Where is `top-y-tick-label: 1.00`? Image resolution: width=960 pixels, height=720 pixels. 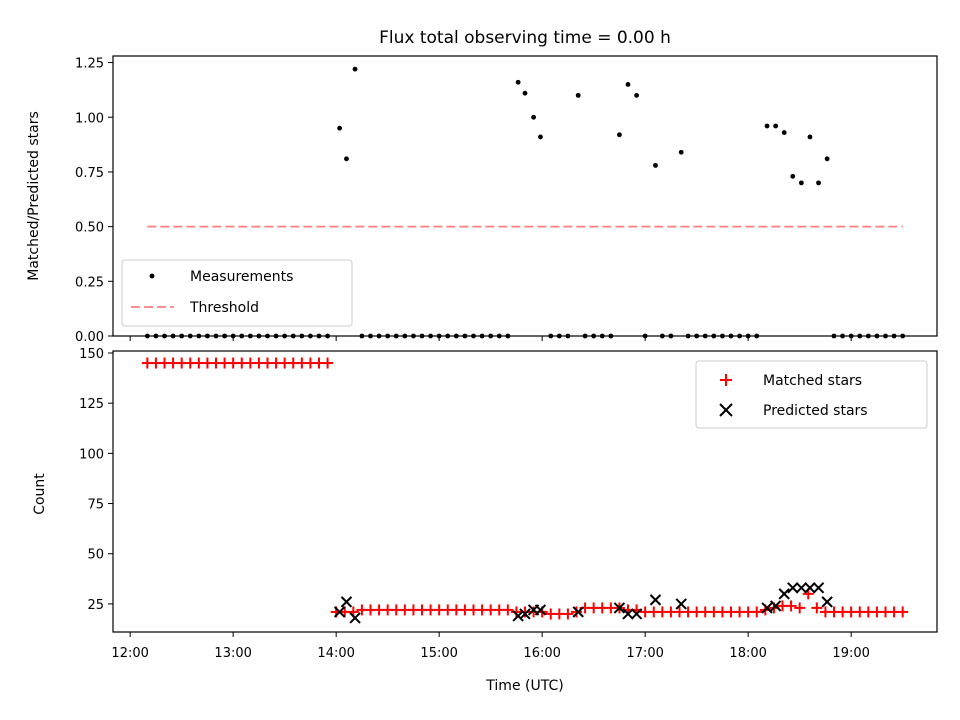
top-y-tick-label: 1.00 is located at coordinates (89, 118).